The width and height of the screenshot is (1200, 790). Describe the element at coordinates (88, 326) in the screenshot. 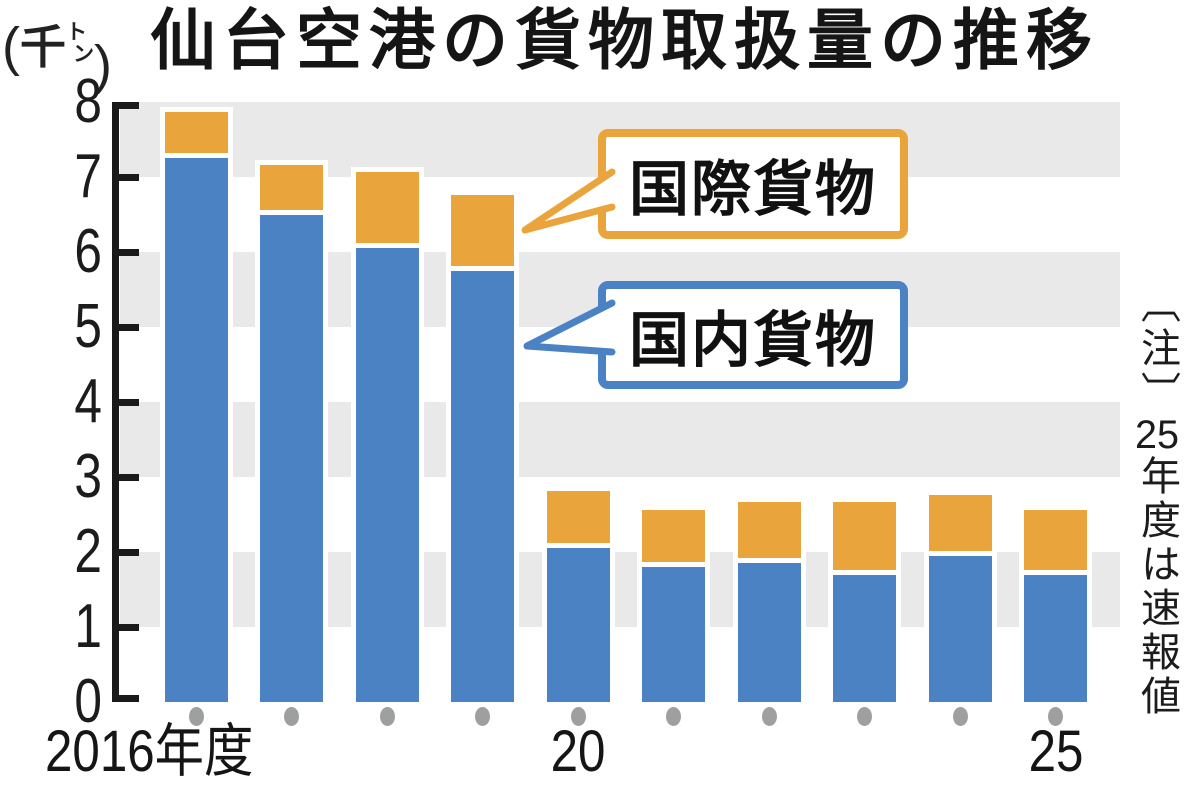

I see `y-tick-label: 5` at that location.